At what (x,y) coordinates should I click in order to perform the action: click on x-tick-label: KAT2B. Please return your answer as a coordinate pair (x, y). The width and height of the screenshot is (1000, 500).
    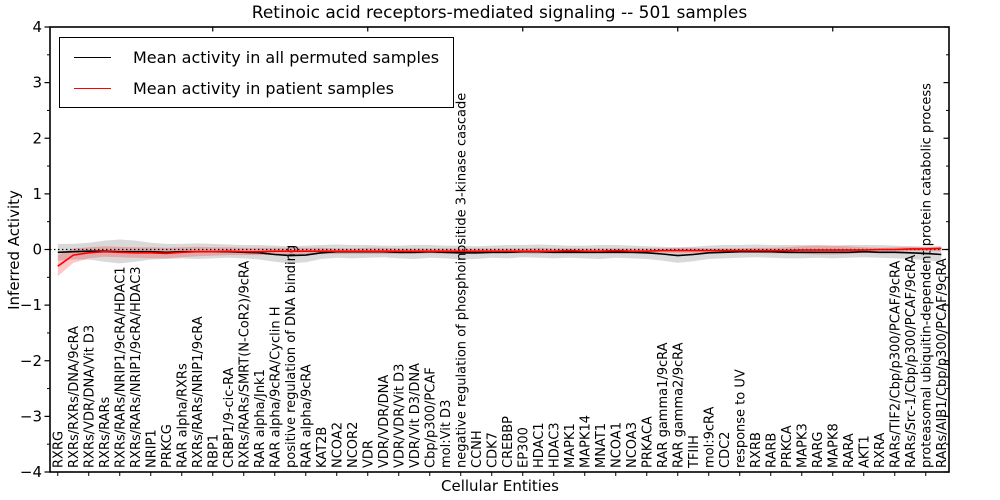
    Looking at the image, I should click on (322, 447).